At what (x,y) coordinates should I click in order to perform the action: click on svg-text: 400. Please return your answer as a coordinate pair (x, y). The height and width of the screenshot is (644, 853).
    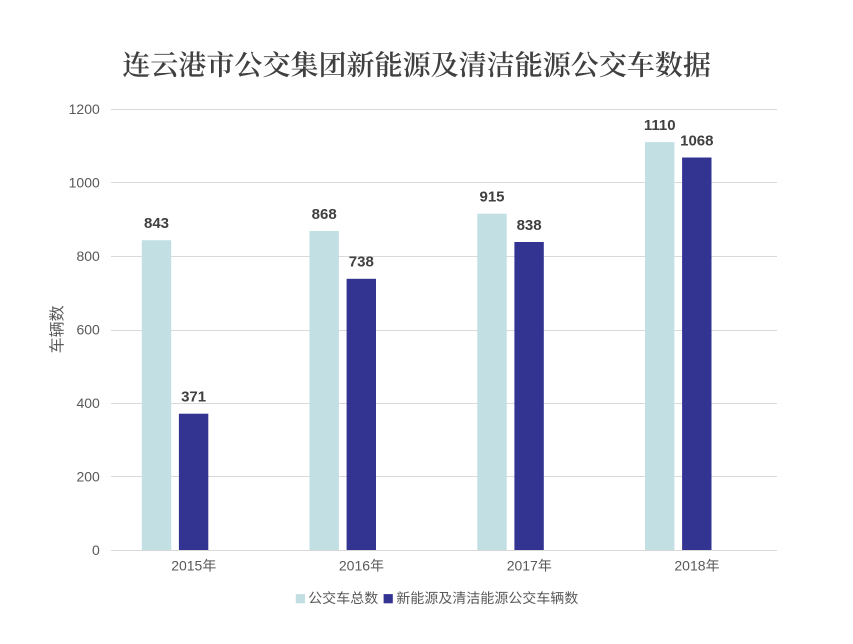
    Looking at the image, I should click on (88, 403).